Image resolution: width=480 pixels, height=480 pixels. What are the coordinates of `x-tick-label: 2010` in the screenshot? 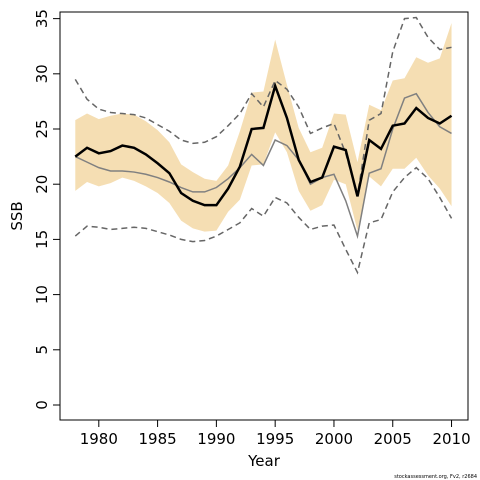 It's located at (451, 439).